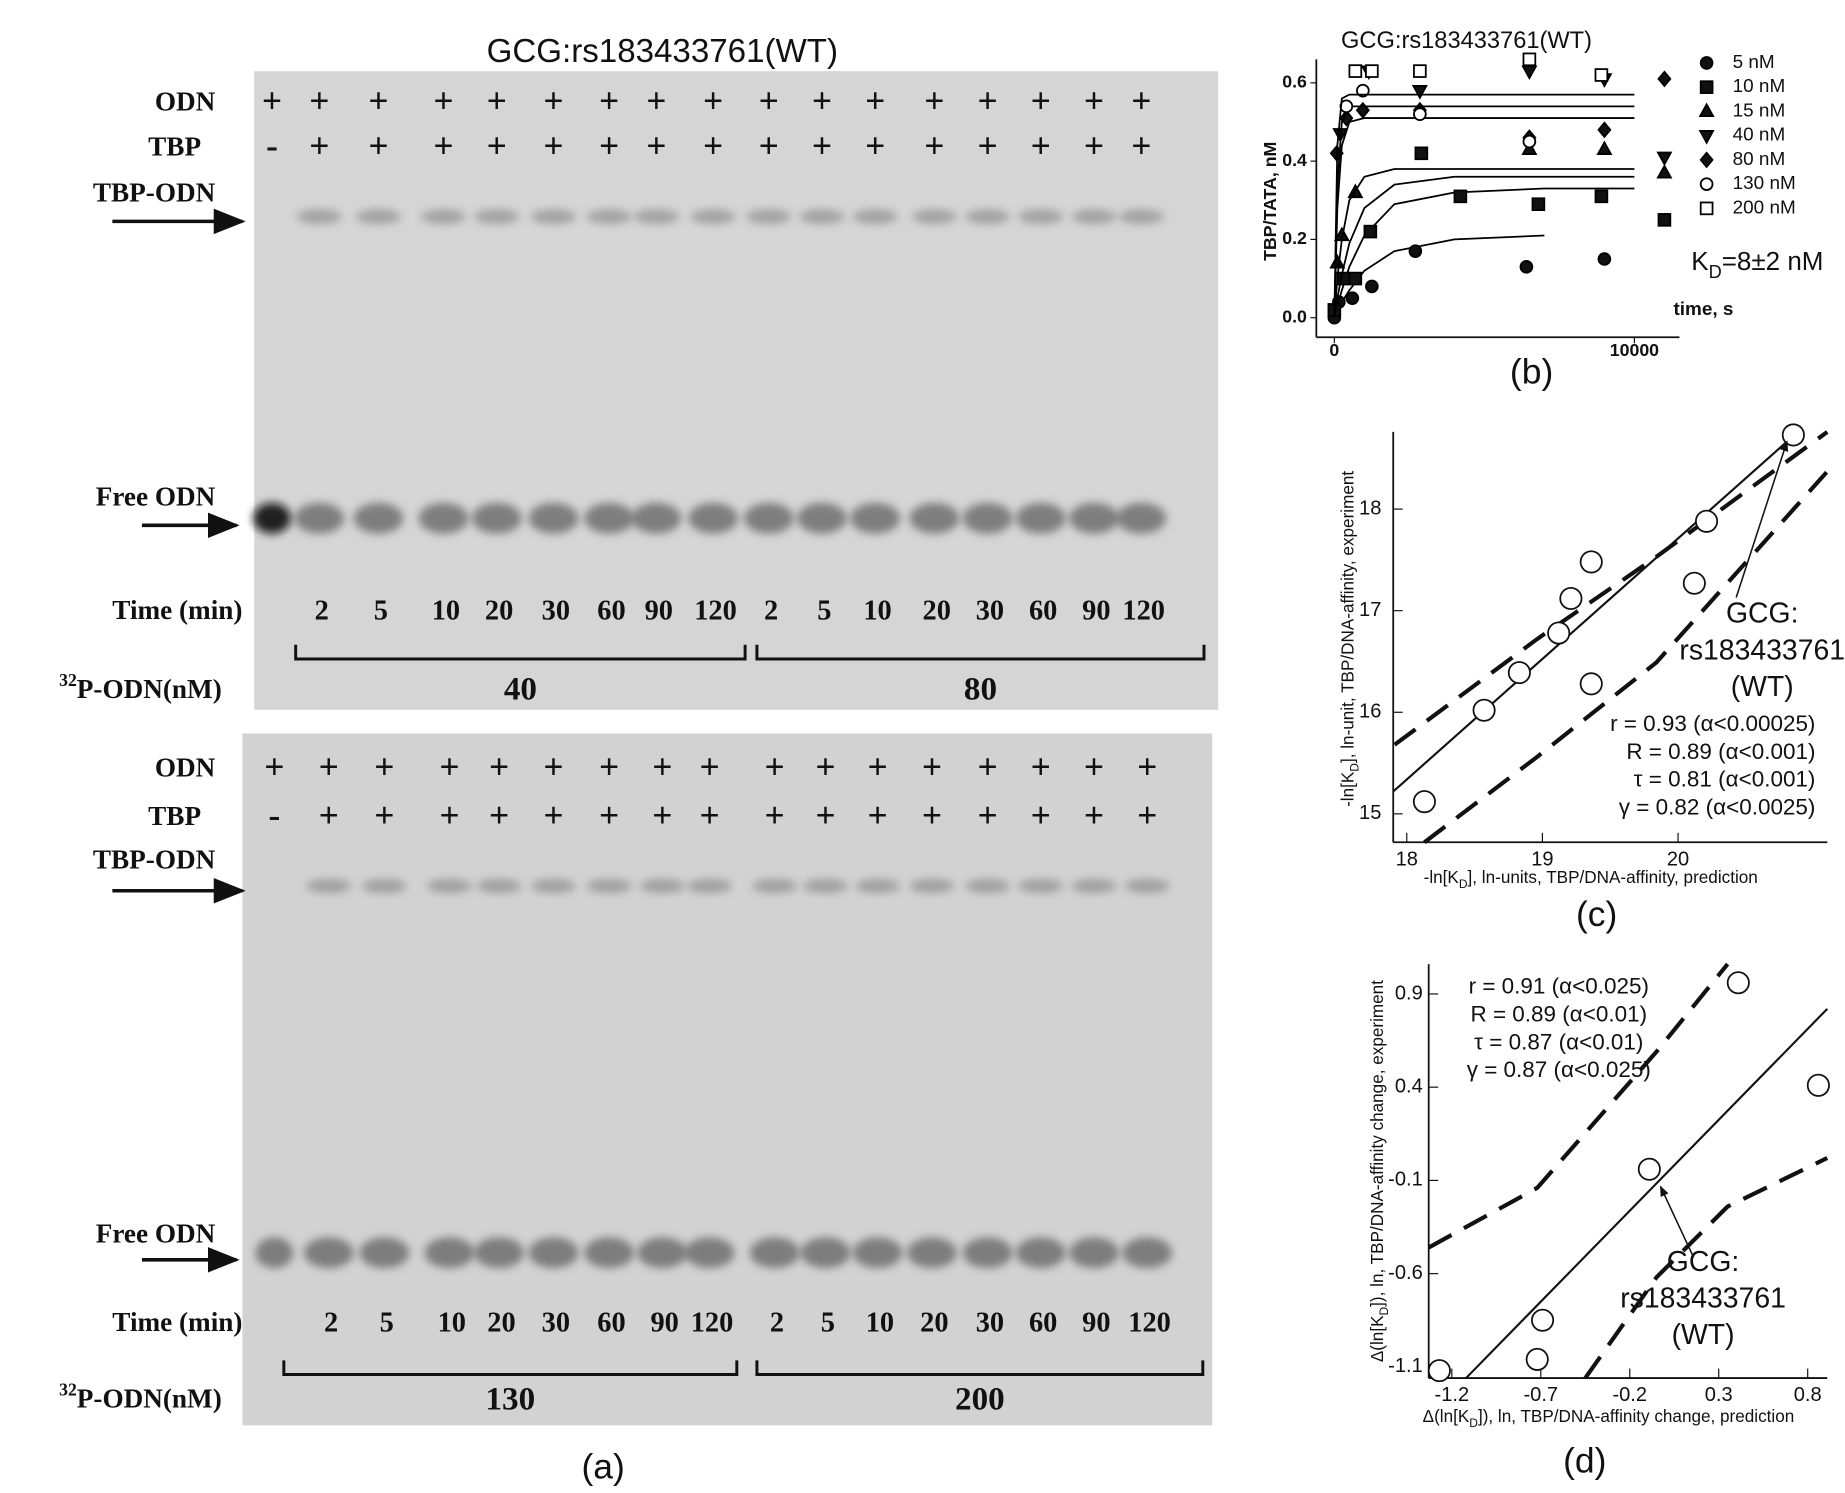  I want to click on label-part: ], ln-unit, TBP/DNA-affinity, experiment, so click(1347, 617).